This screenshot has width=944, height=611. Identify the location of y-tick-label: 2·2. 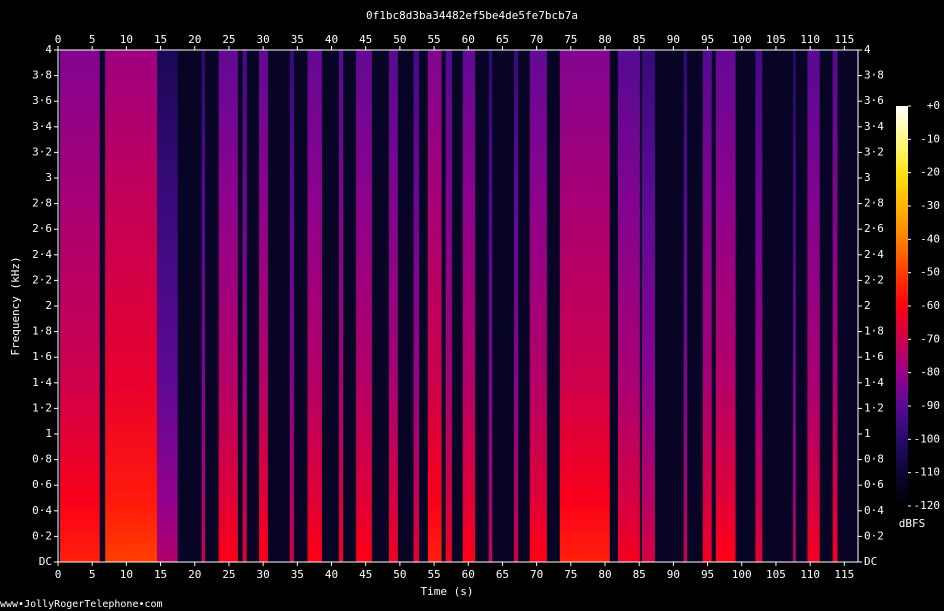
(42, 279).